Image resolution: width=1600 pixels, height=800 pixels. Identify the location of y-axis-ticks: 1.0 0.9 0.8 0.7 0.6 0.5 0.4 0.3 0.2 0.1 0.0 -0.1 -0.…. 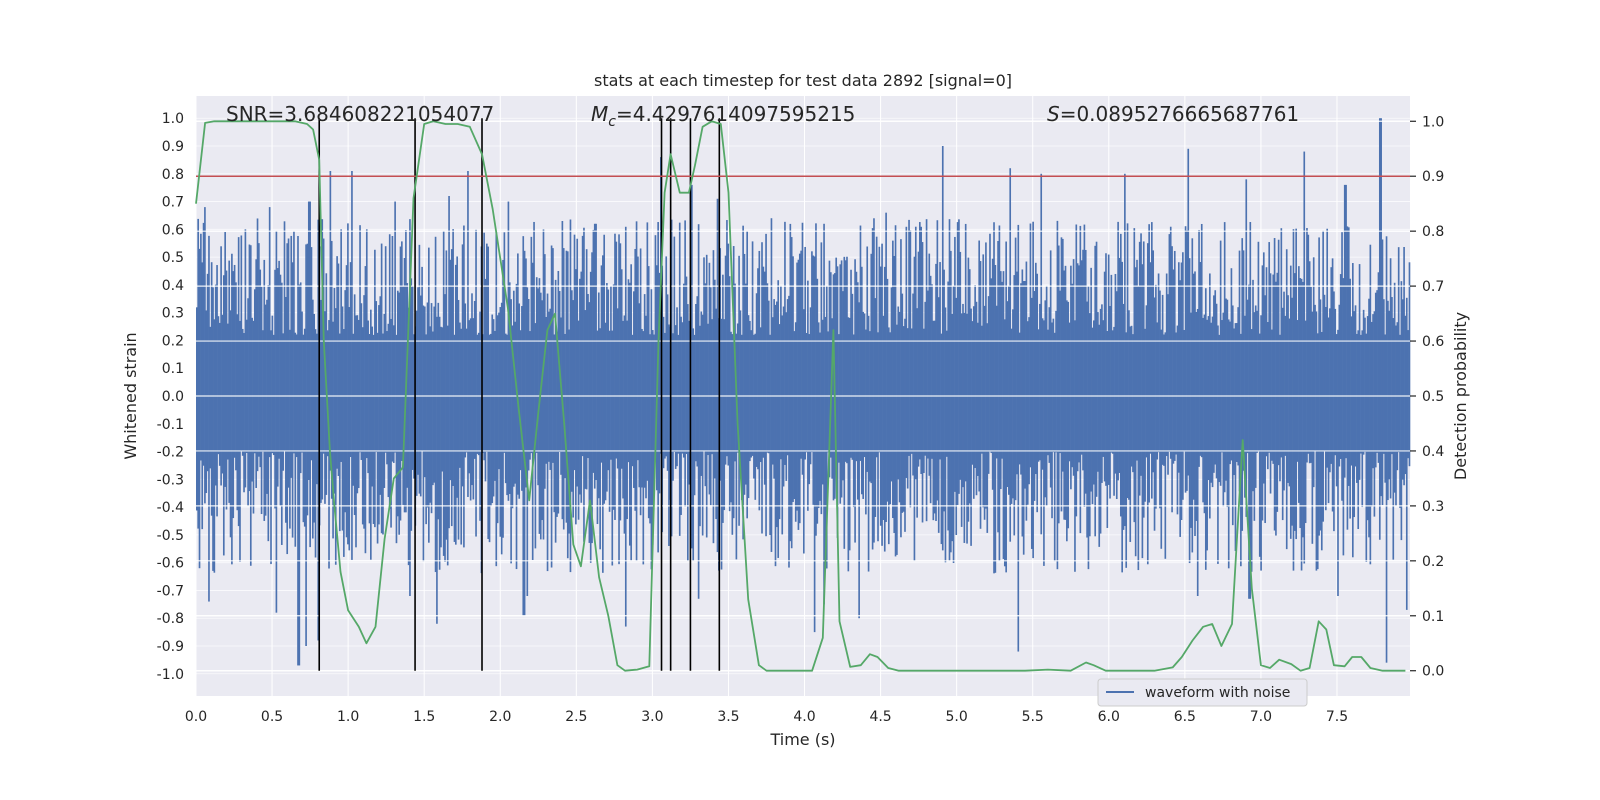
(170, 397).